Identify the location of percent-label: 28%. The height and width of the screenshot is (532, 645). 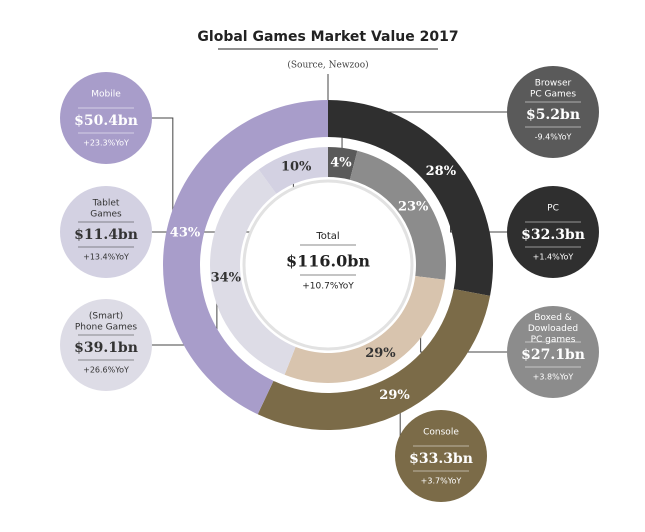
(441, 171).